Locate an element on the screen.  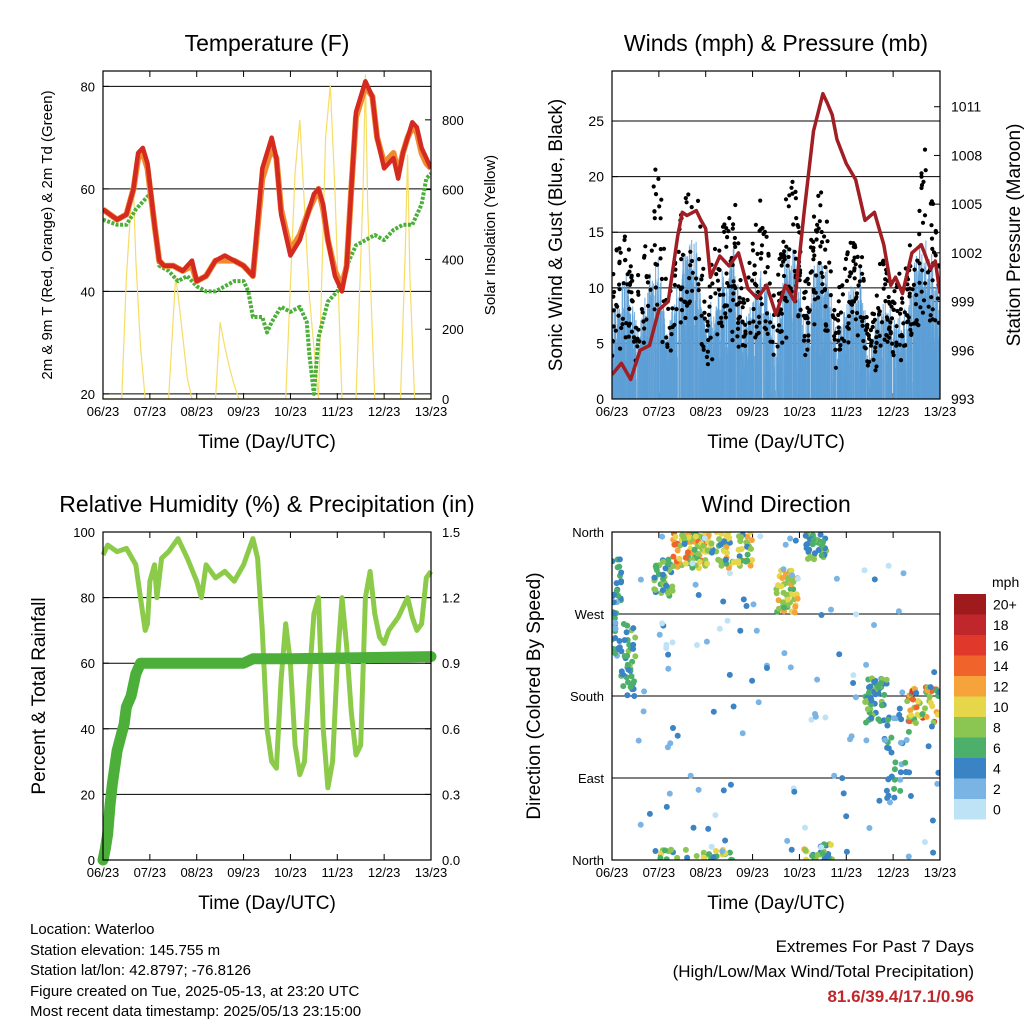
y-tick-label: 100 is located at coordinates (84, 532).